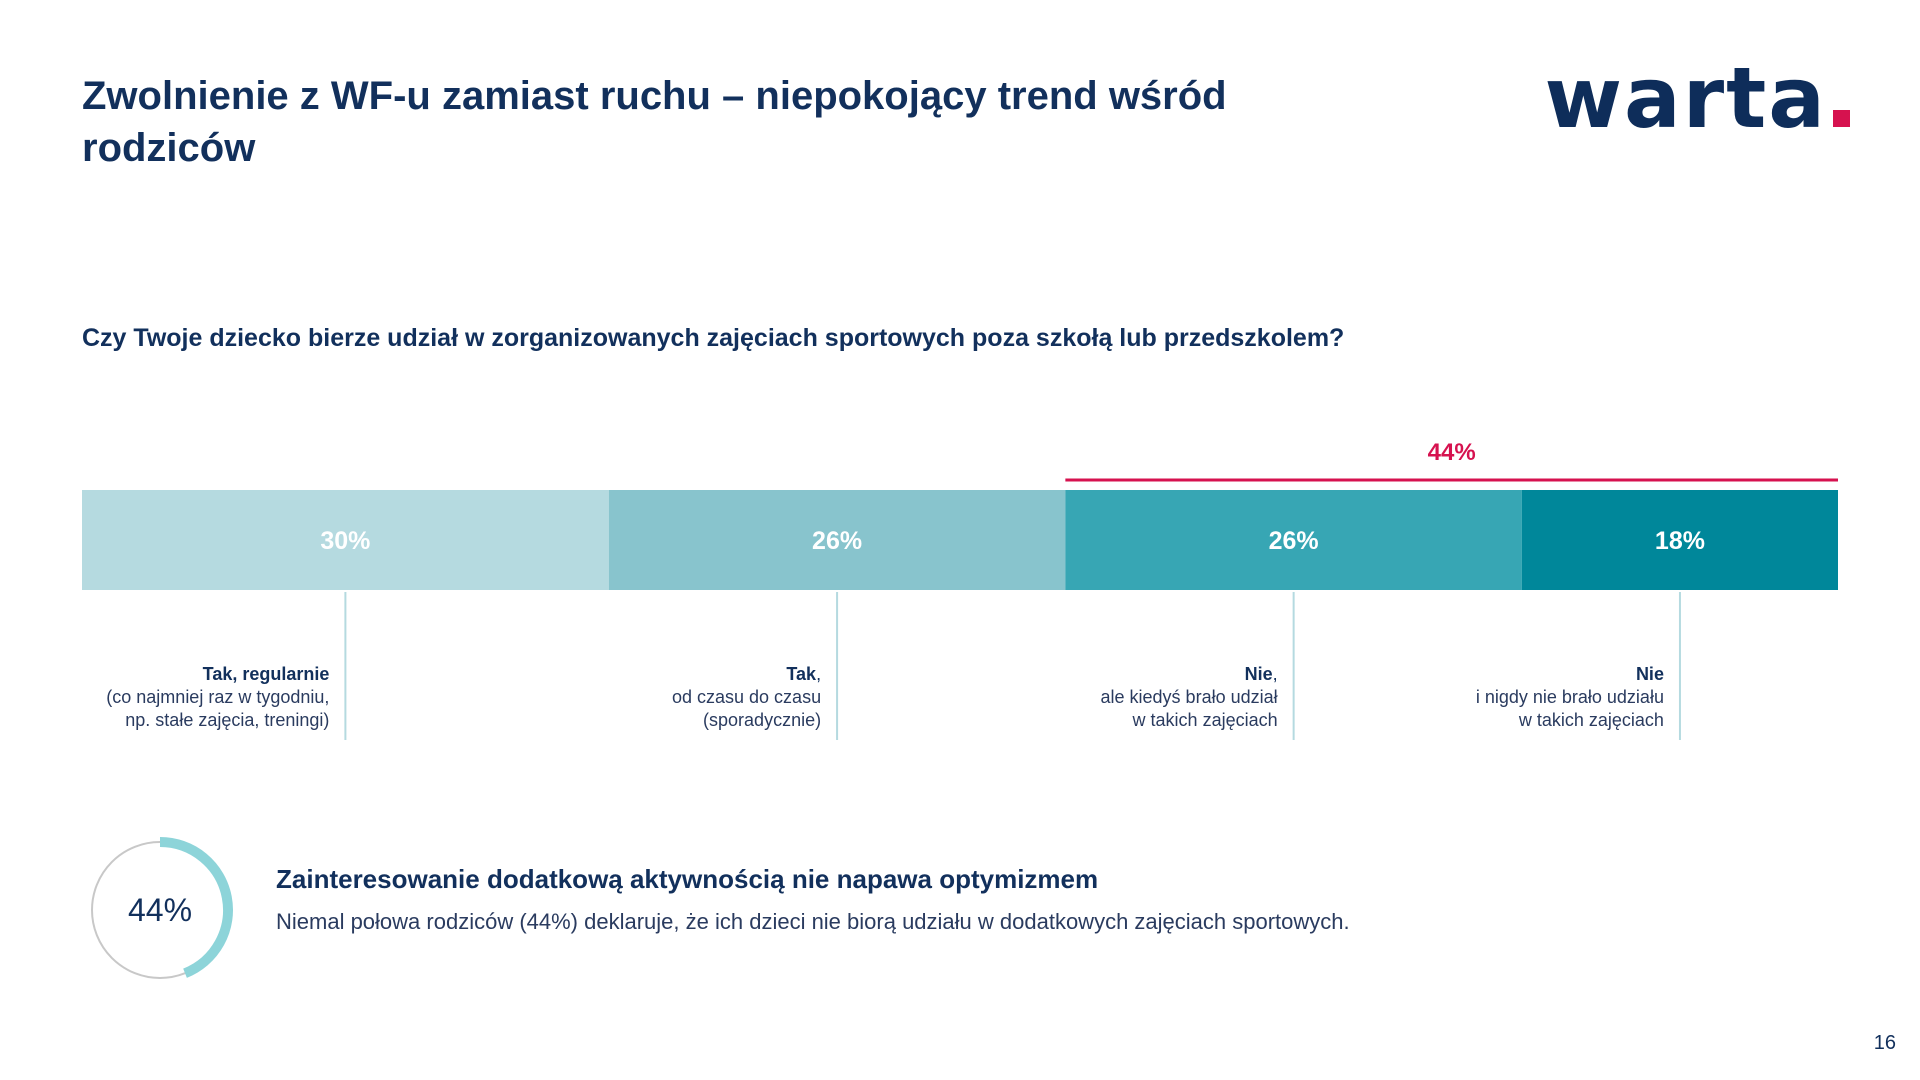  Describe the element at coordinates (196, 907) in the screenshot. I see `donut-arc` at that location.